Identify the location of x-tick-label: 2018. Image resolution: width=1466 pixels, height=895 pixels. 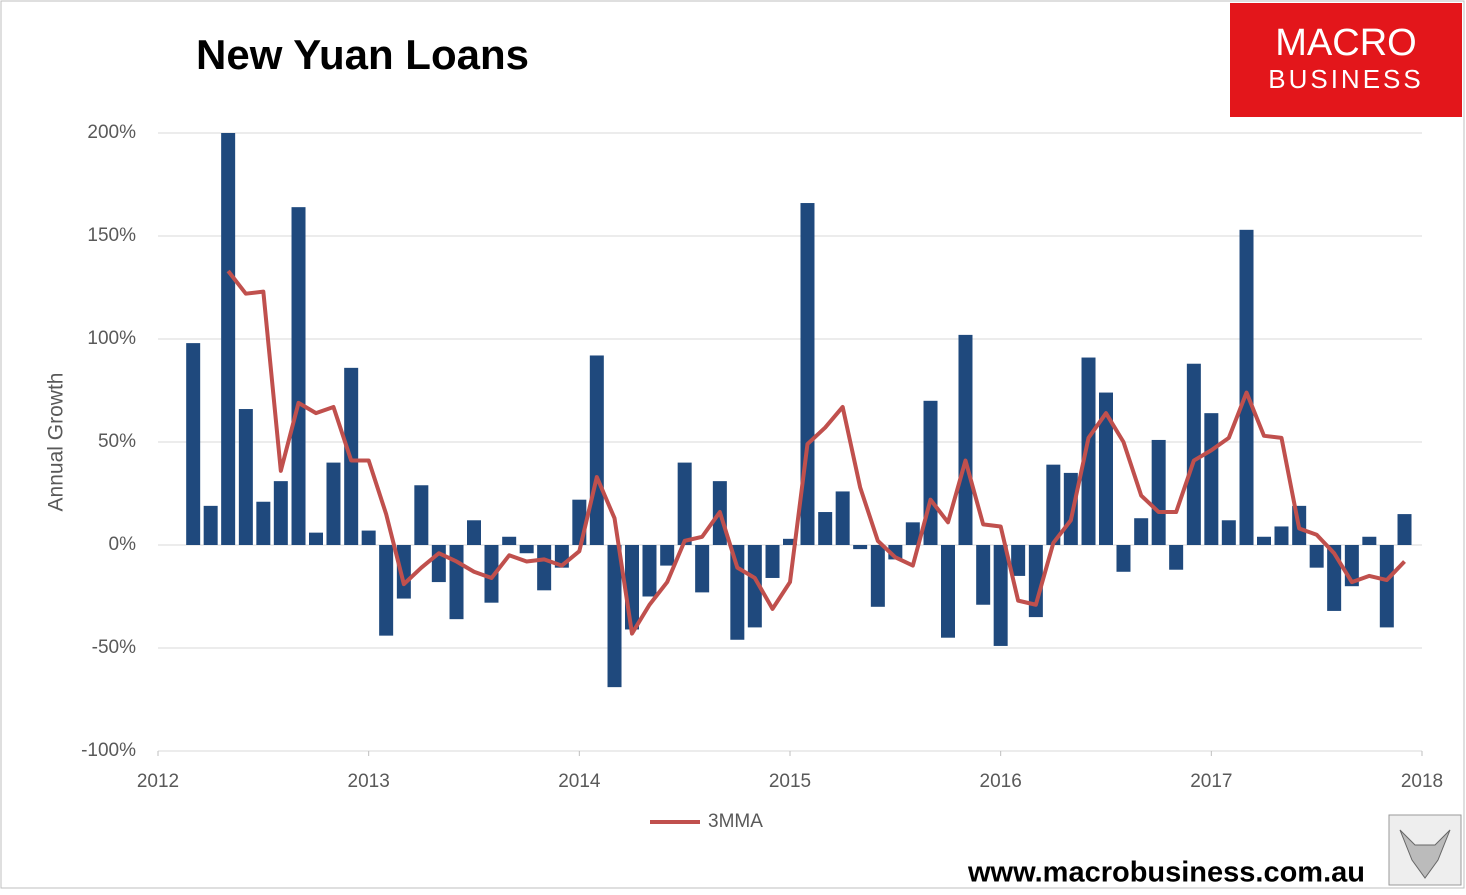
(1422, 781).